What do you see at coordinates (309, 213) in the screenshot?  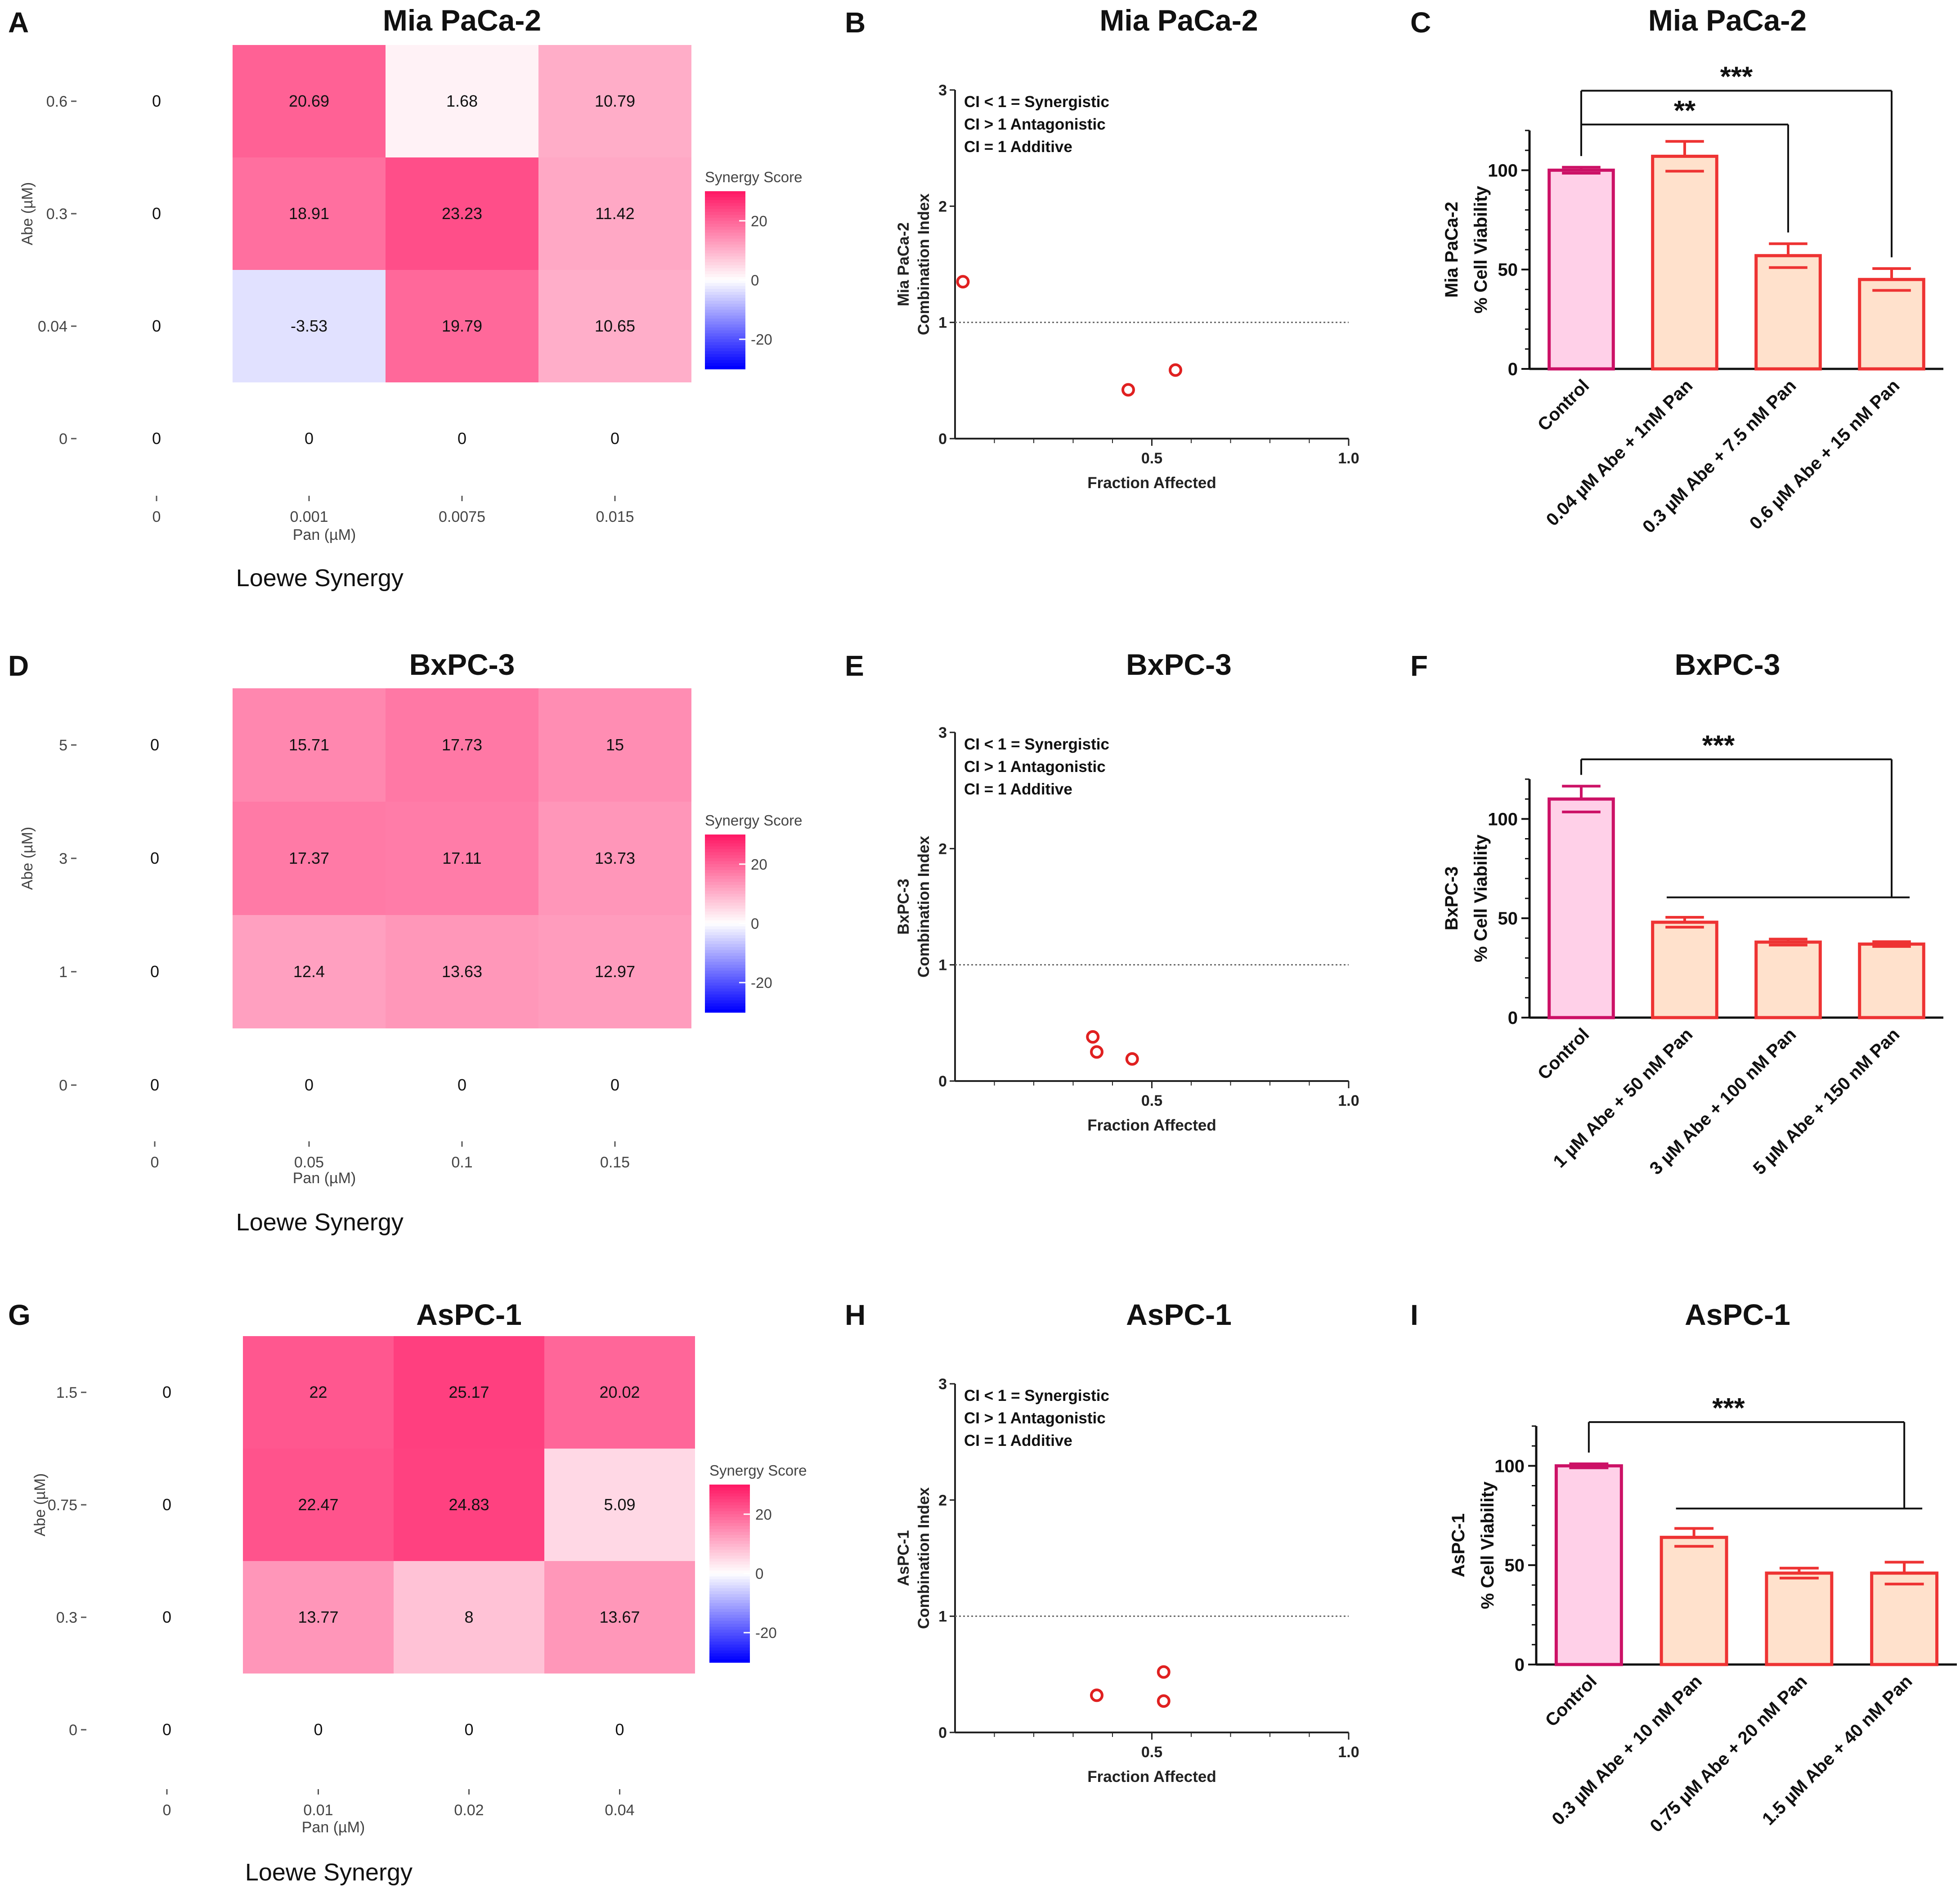 I see `heatmap-value-label: 18.91` at bounding box center [309, 213].